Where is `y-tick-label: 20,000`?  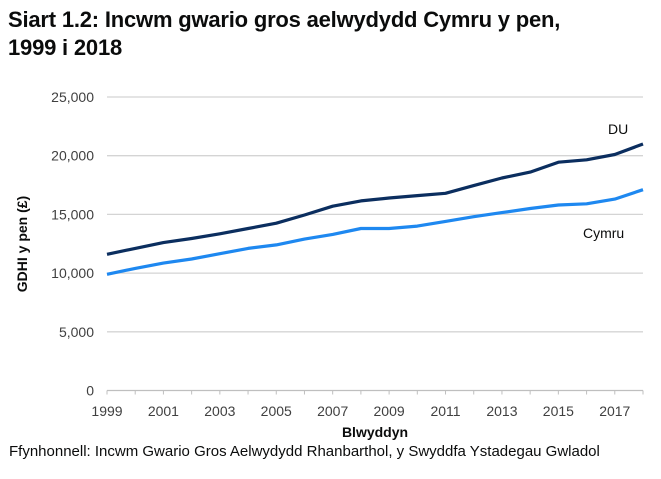
y-tick-label: 20,000 is located at coordinates (72, 156).